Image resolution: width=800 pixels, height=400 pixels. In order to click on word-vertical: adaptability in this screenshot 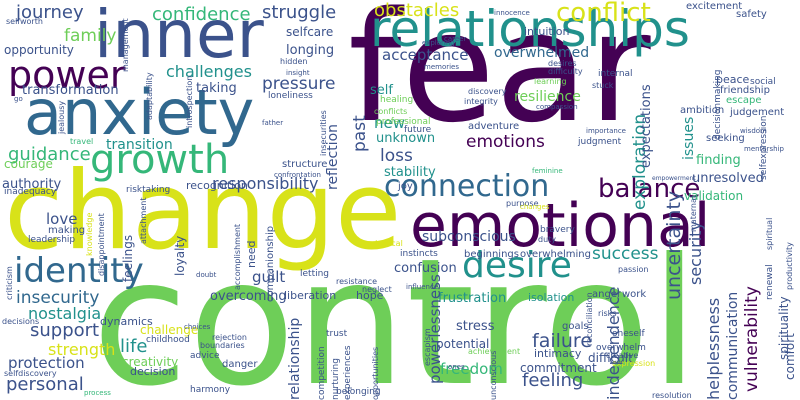, I will do `click(149, 96)`.